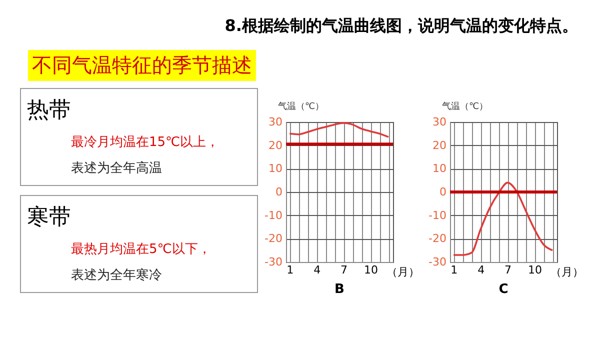 Image resolution: width=600 pixels, height=338 pixels. I want to click on text: B, so click(339, 289).